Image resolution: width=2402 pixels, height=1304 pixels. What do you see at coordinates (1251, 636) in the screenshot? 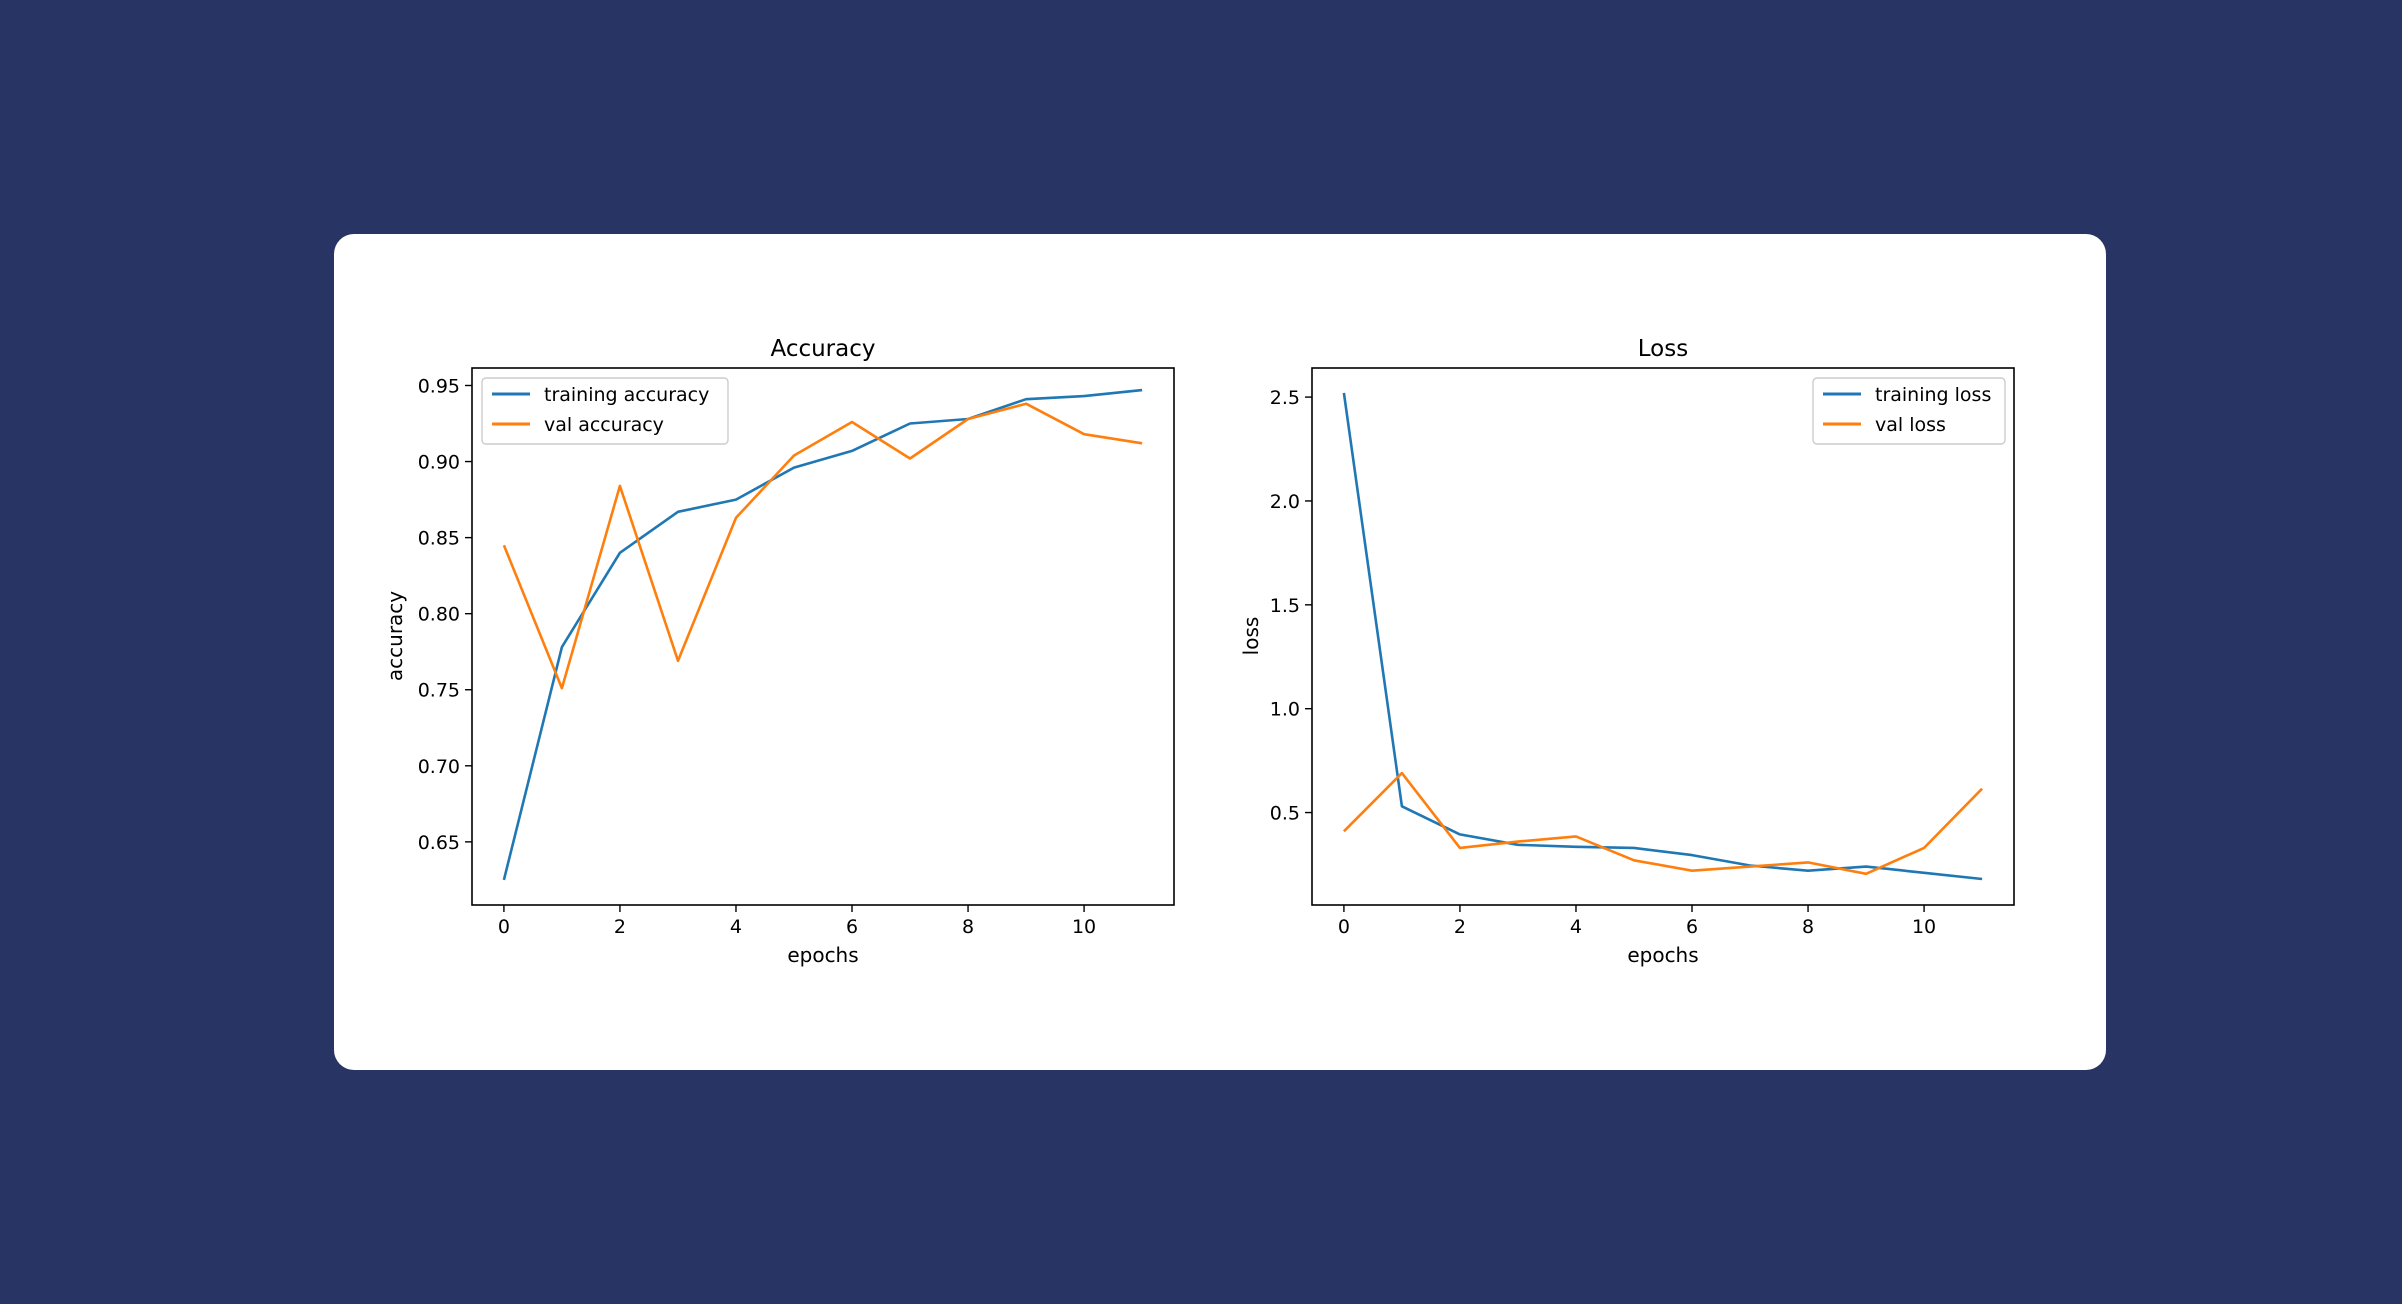
I see `loss-y-axis-label: loss` at bounding box center [1251, 636].